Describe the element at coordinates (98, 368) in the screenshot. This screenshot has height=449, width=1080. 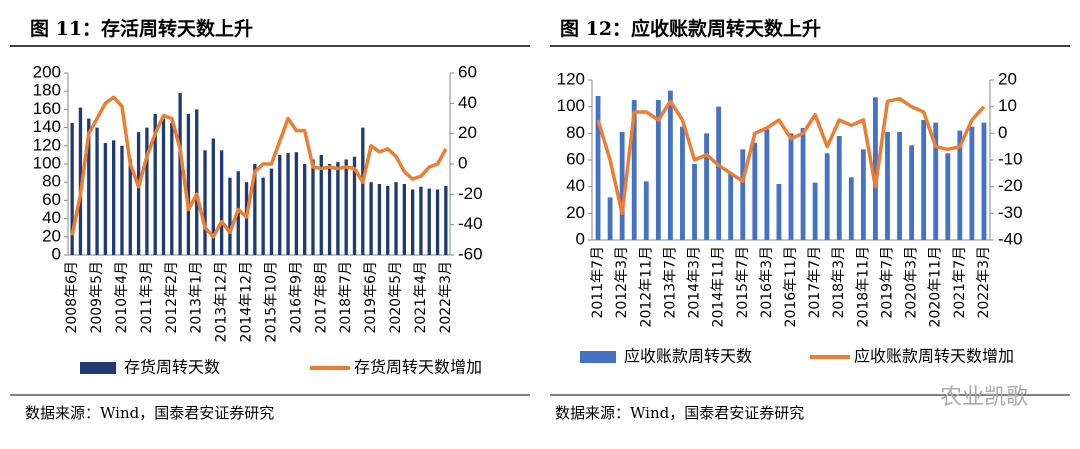
I see `legend-swatch` at that location.